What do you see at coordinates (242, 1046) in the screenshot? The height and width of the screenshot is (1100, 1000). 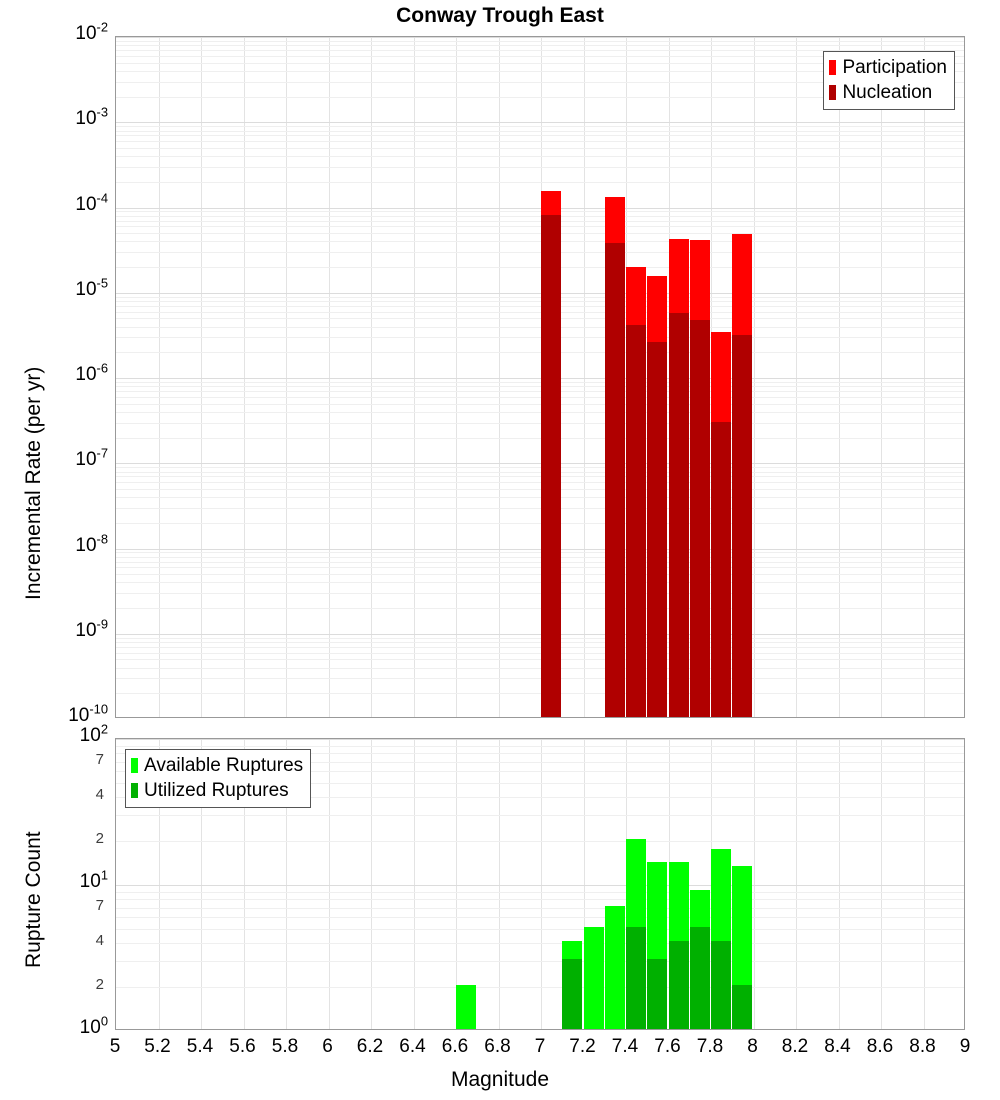 I see `x-tick-label: 5.6` at bounding box center [242, 1046].